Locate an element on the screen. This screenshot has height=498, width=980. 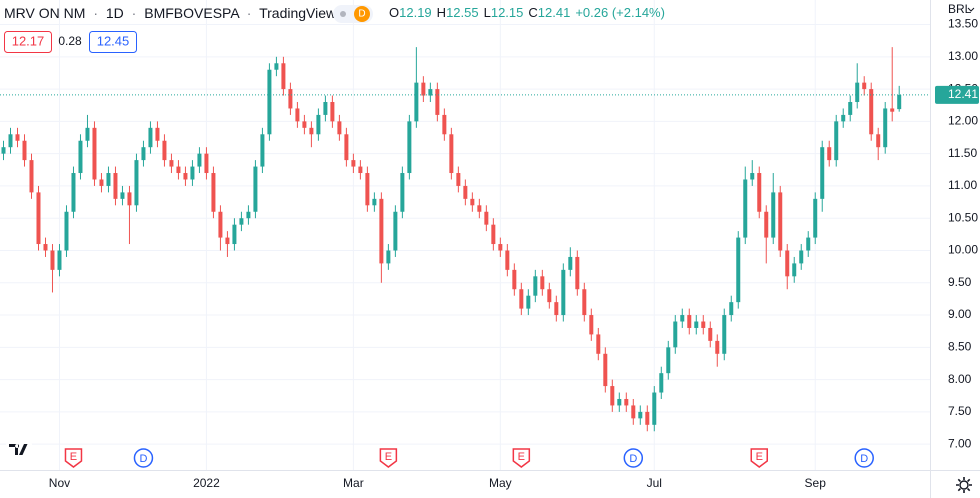
ohlc-letter: O is located at coordinates (394, 12).